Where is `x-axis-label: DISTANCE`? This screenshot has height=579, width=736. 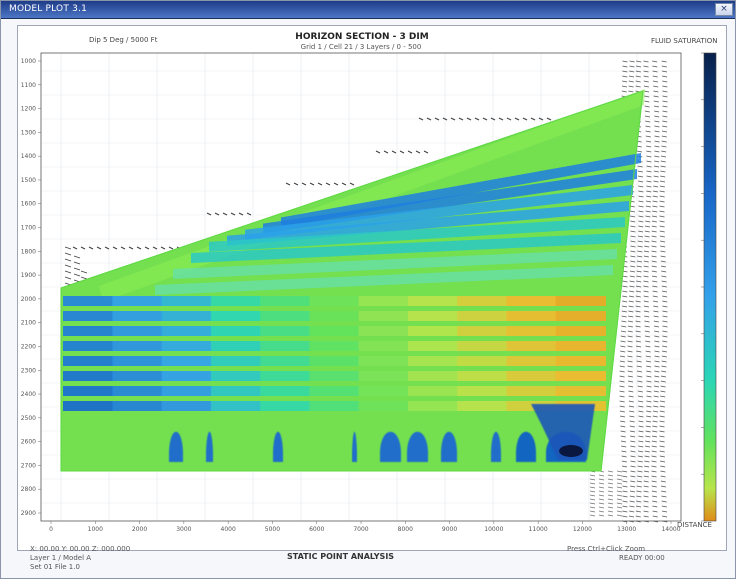
x-axis-label: DISTANCE is located at coordinates (694, 525).